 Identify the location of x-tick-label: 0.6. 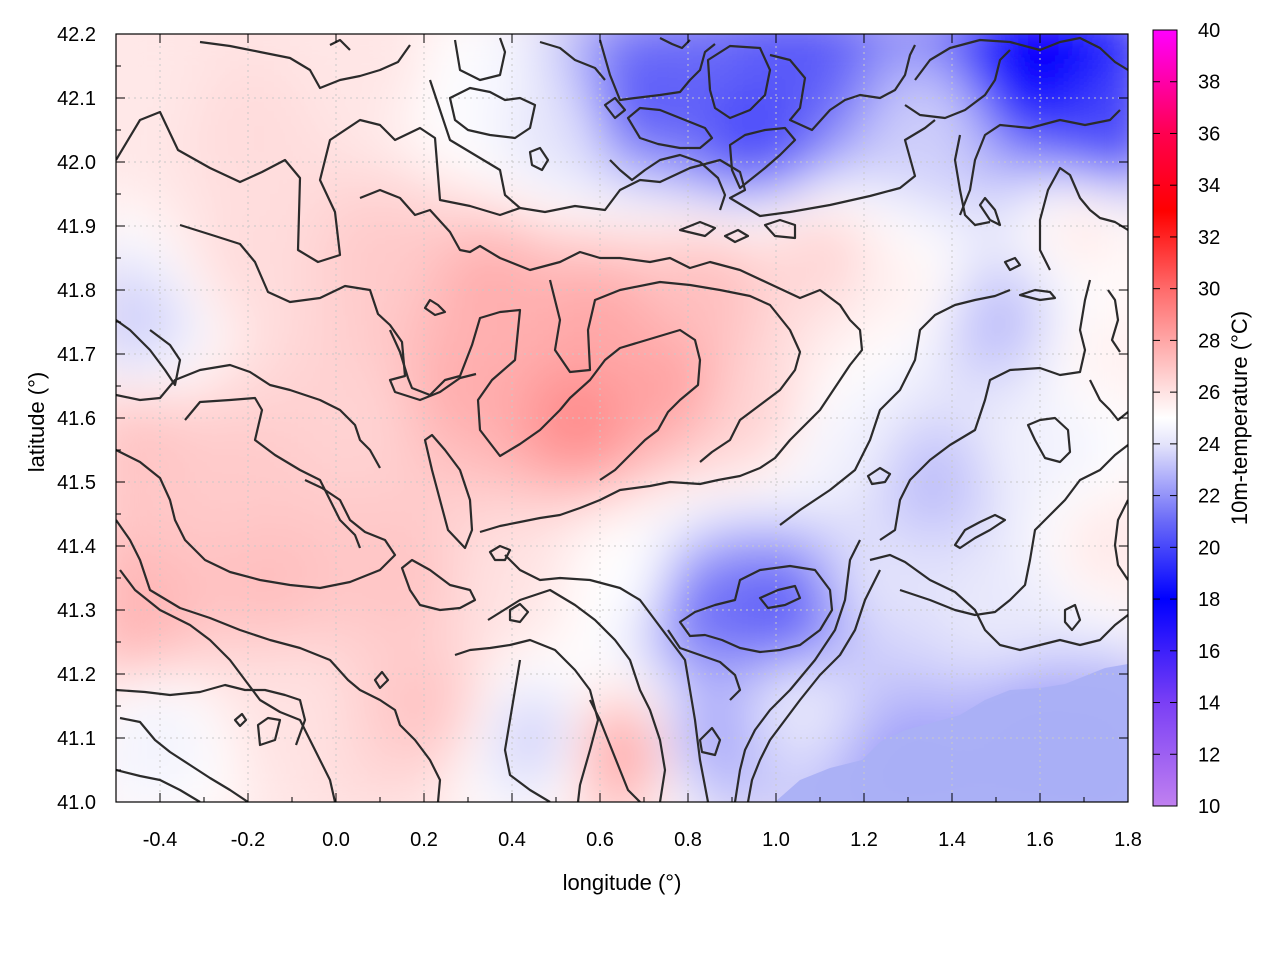
(600, 840).